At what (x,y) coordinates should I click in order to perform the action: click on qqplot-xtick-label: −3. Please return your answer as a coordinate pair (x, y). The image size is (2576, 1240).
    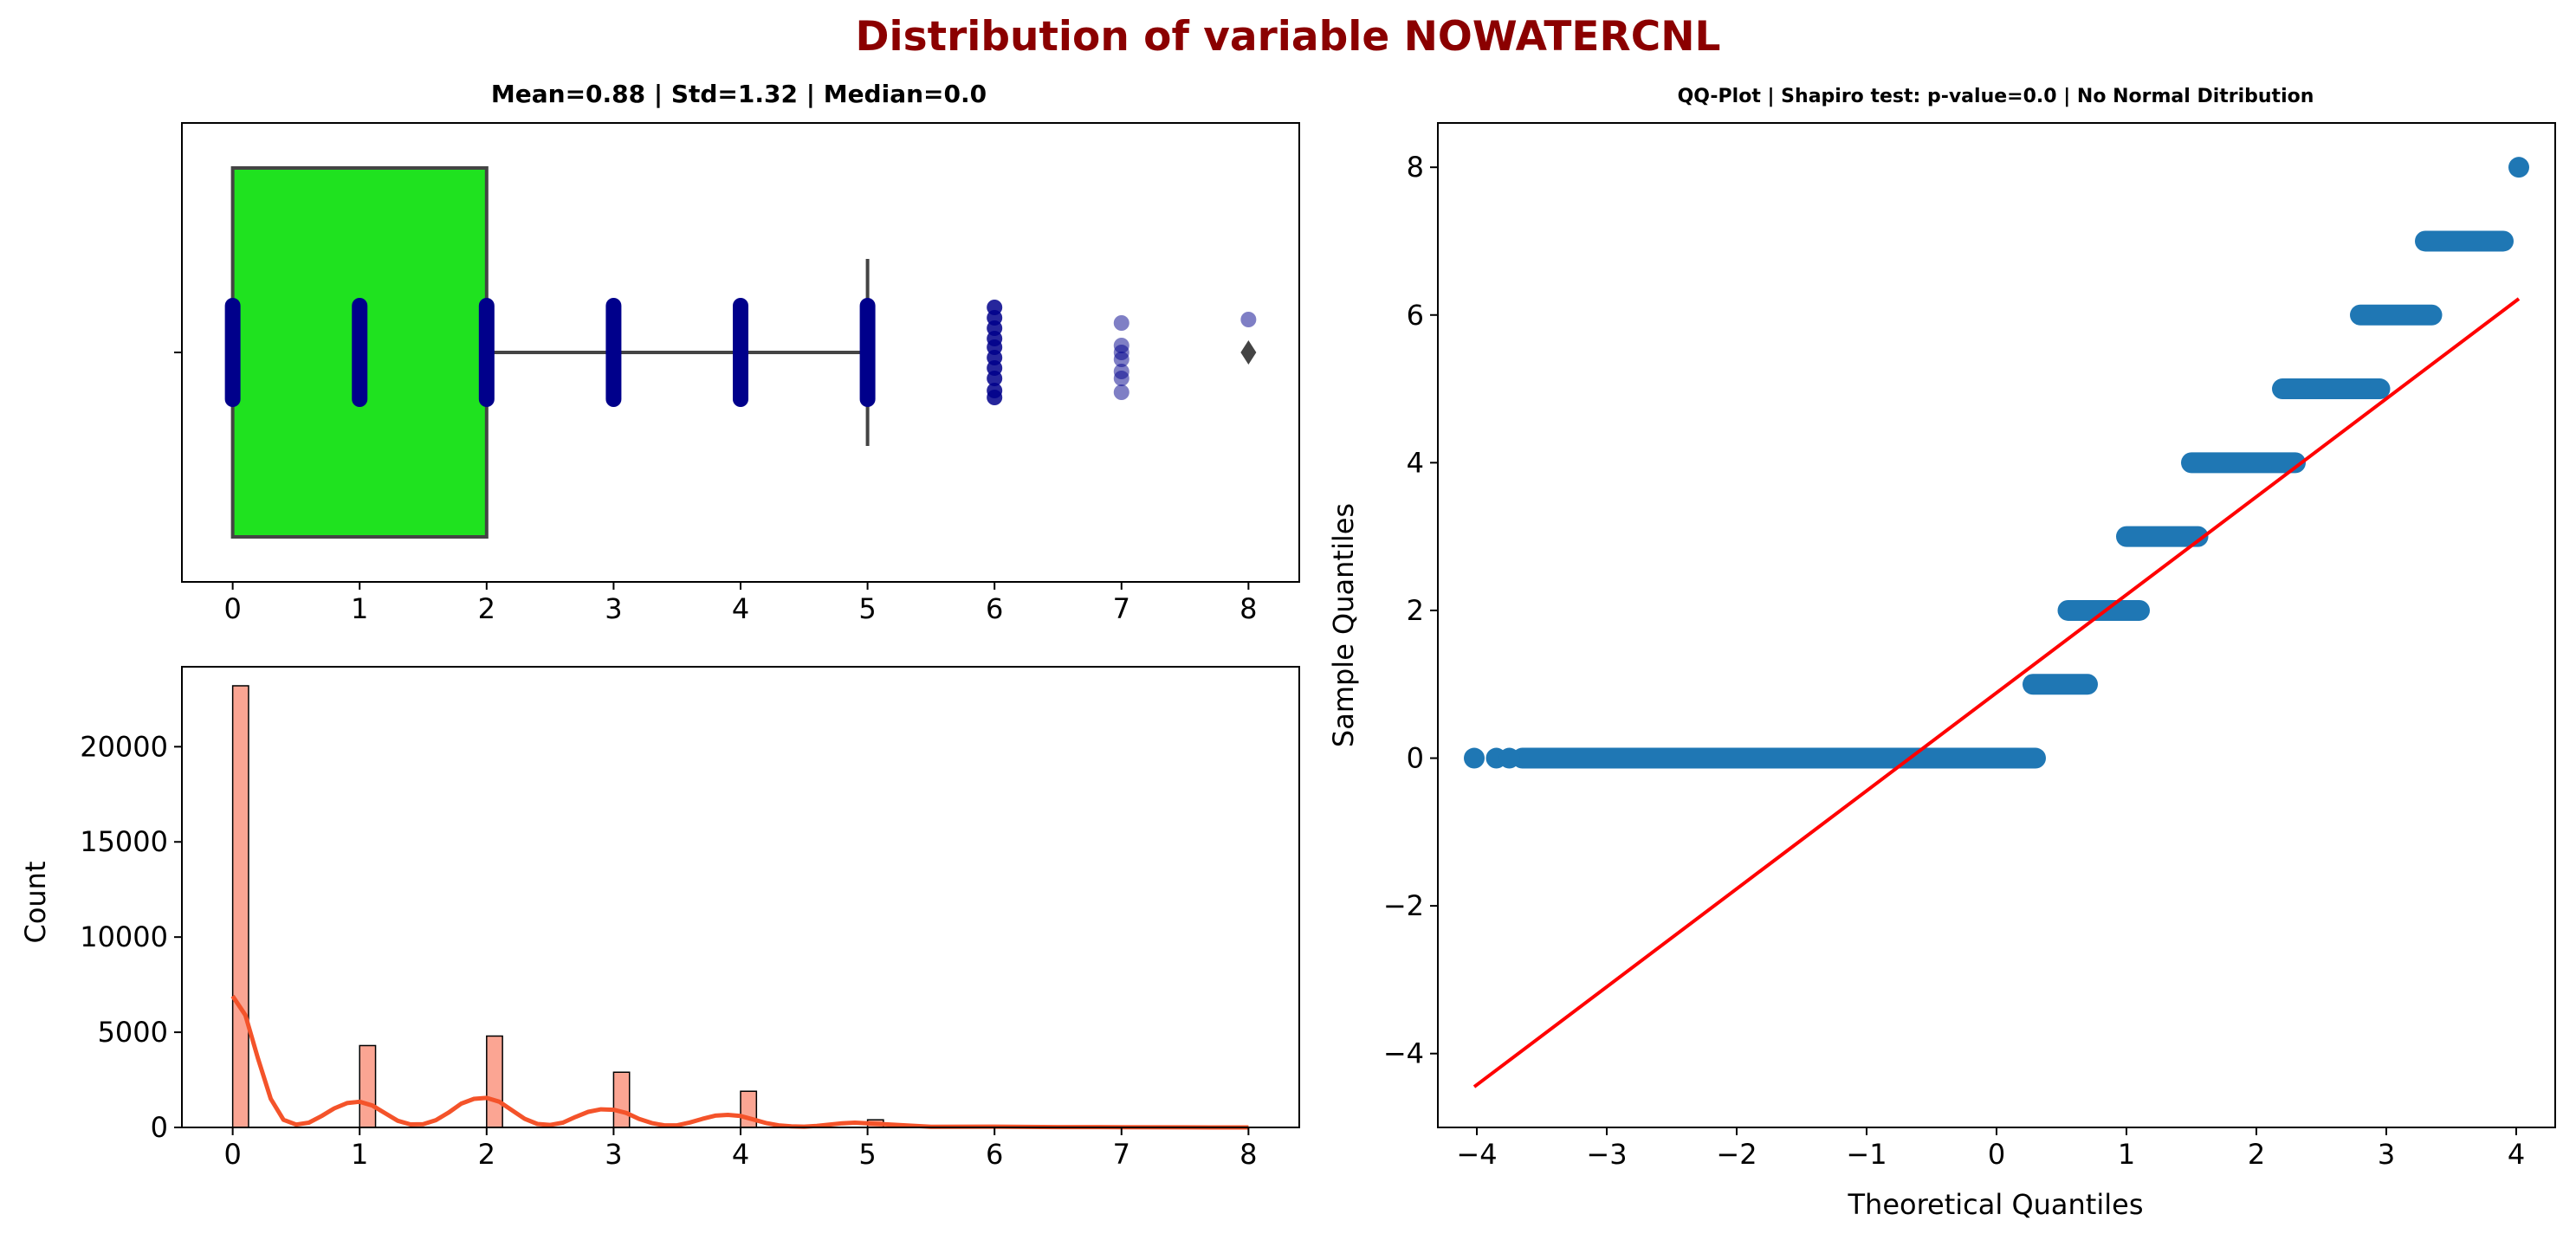
    Looking at the image, I should click on (1606, 1154).